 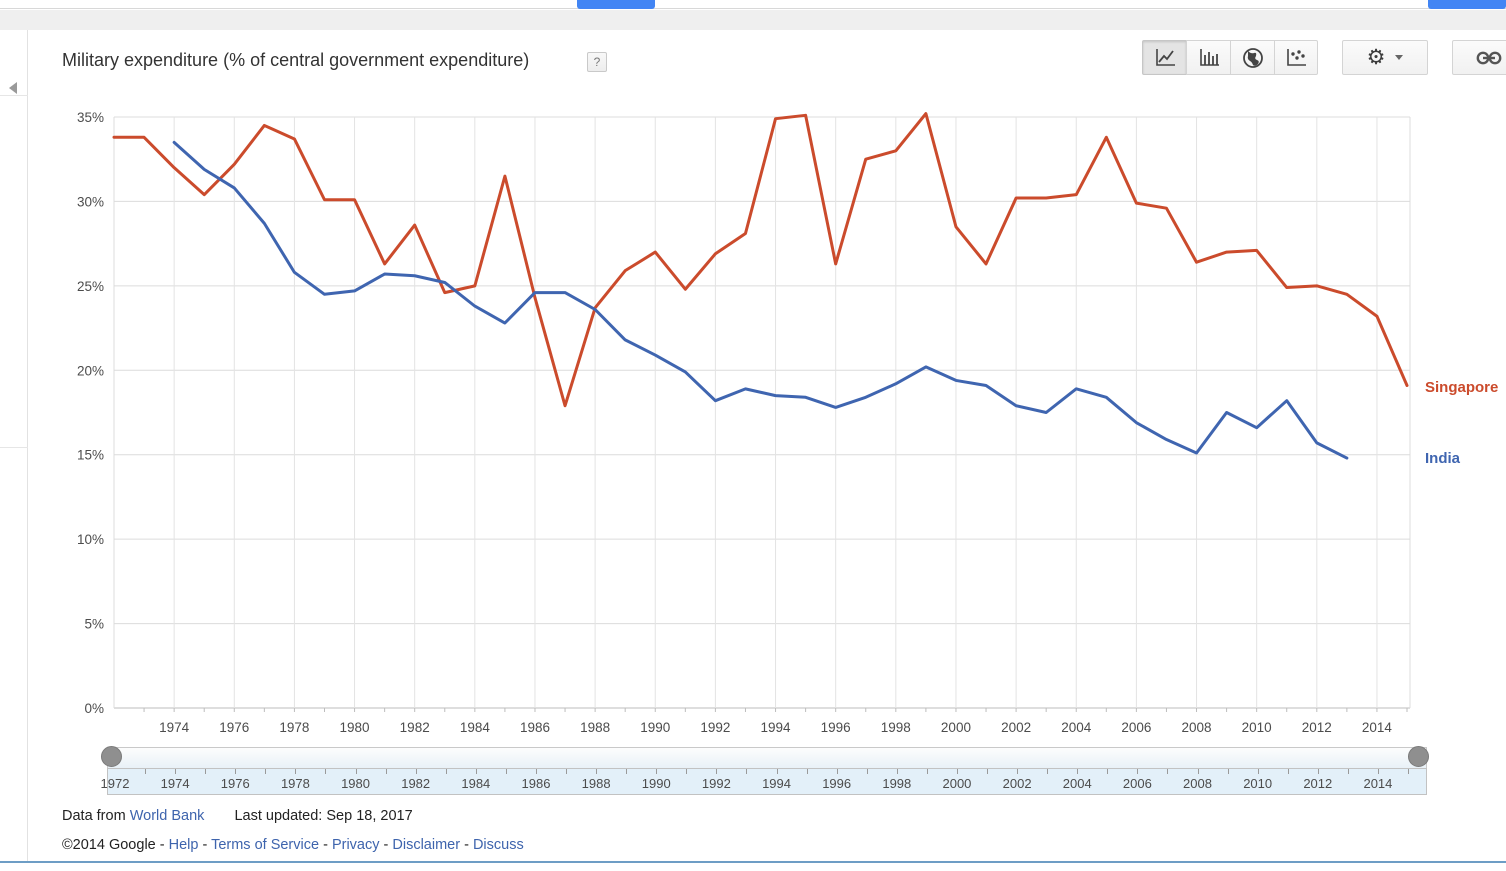 I want to click on slider-year-label: 2004, so click(x=1077, y=783).